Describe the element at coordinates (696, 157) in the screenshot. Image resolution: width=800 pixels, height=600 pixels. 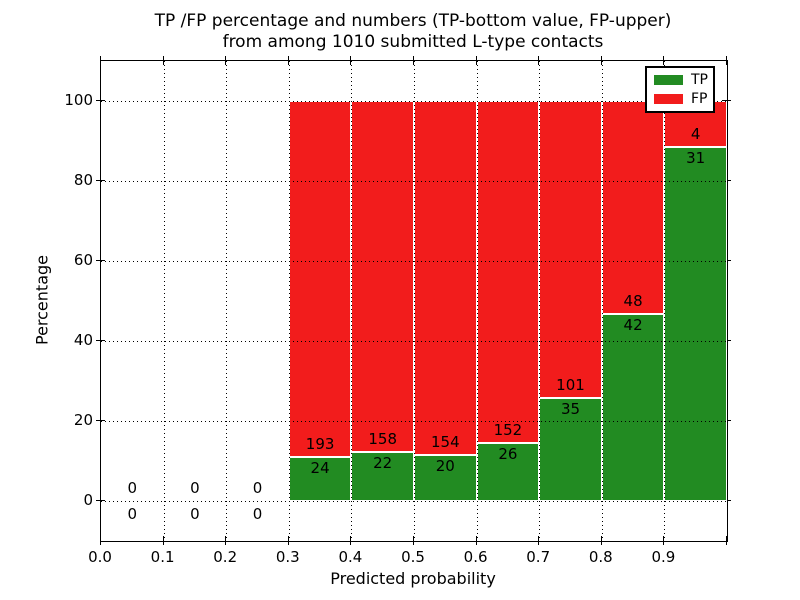
I see `tp-count-label: 31` at that location.